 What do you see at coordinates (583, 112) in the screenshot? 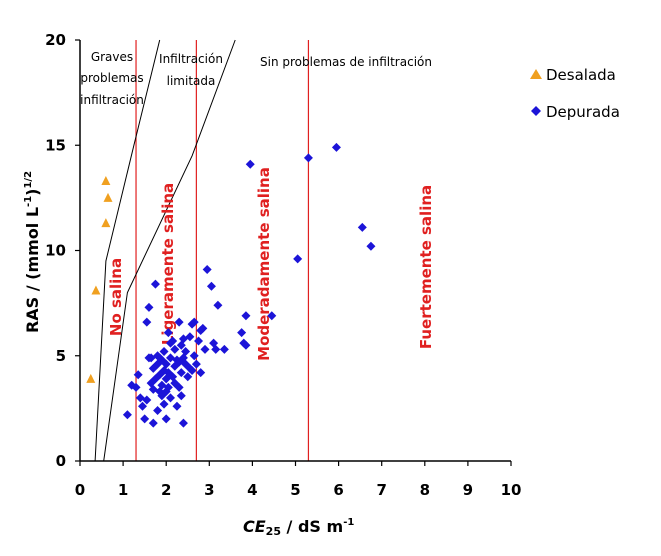
I see `legend-label-depurada: Depurada` at bounding box center [583, 112].